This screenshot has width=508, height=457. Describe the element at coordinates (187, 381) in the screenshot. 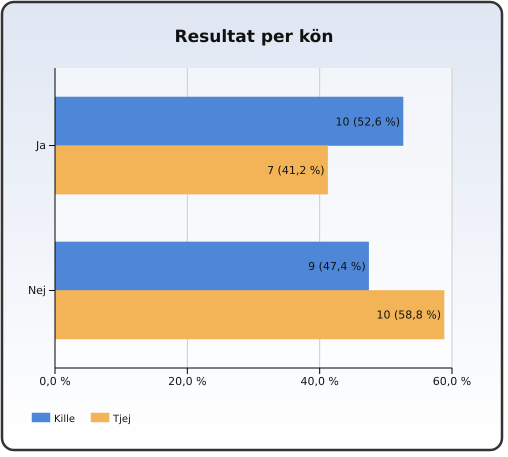

I see `x-tick-label: 20,0 %` at that location.